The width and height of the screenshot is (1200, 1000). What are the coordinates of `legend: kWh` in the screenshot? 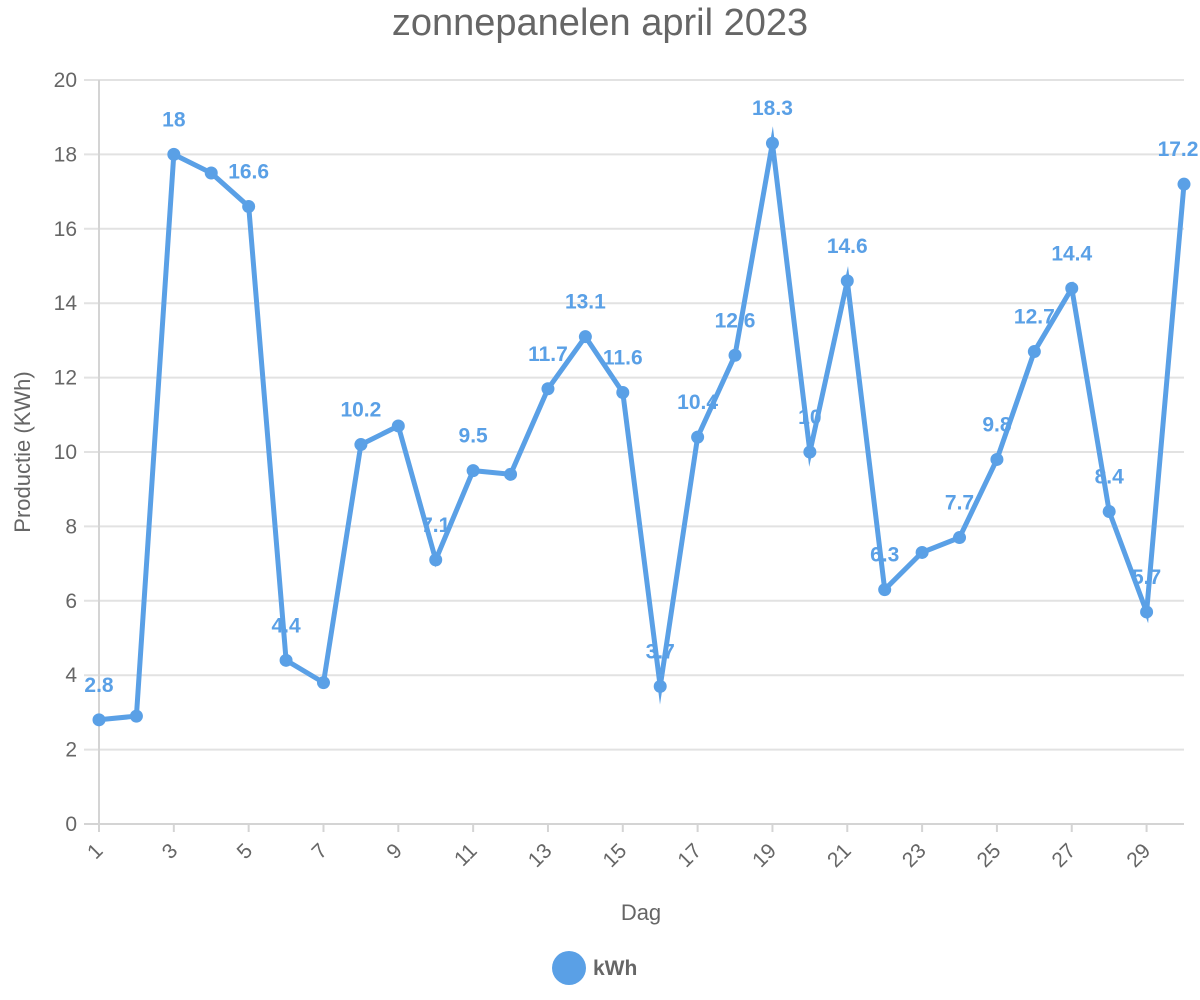 It's located at (594, 968).